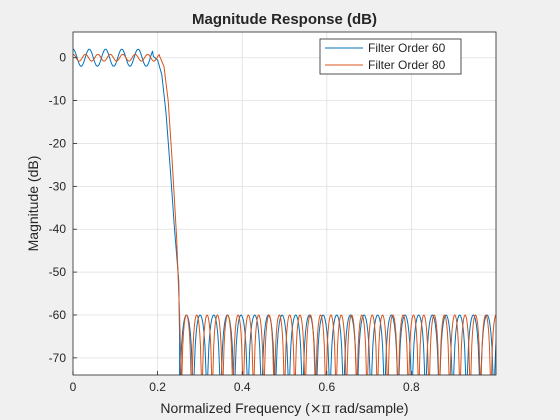 This screenshot has width=560, height=420. Describe the element at coordinates (407, 65) in the screenshot. I see `legend-label-order-80: Filter Order 80` at that location.